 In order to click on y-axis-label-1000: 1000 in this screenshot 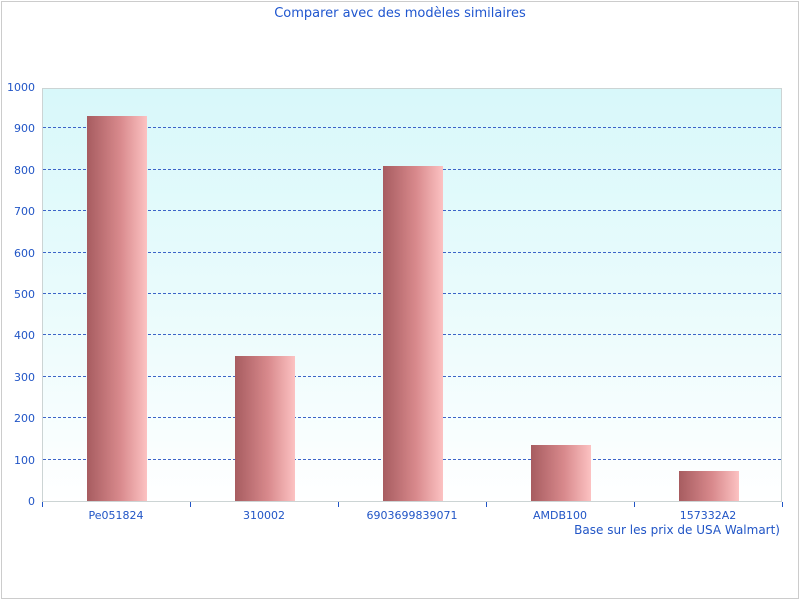, I will do `click(21, 87)`.